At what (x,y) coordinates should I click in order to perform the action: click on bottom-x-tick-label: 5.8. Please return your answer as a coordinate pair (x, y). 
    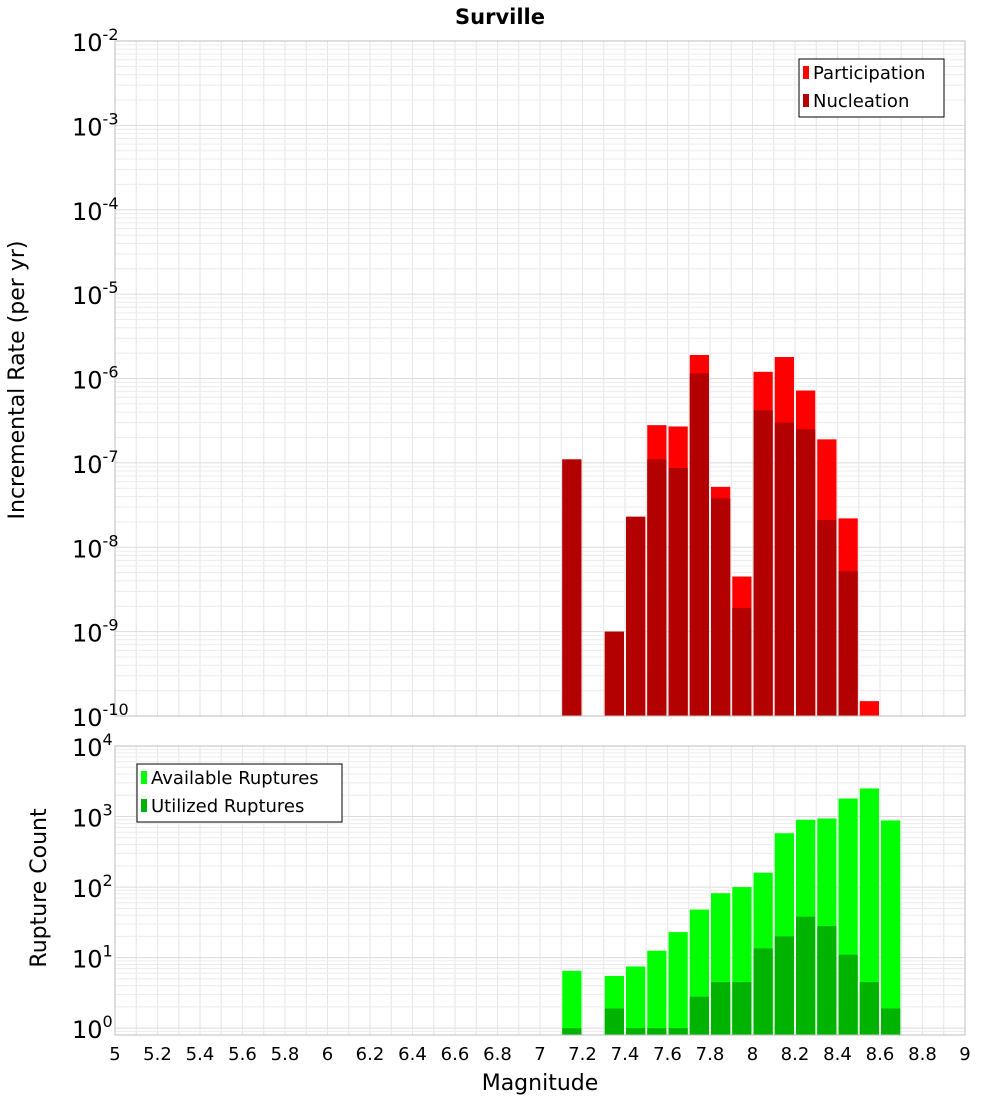
    Looking at the image, I should click on (285, 1054).